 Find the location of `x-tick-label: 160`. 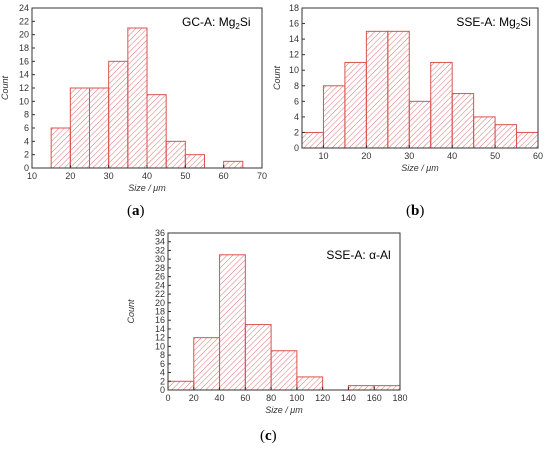

x-tick-label: 160 is located at coordinates (374, 398).